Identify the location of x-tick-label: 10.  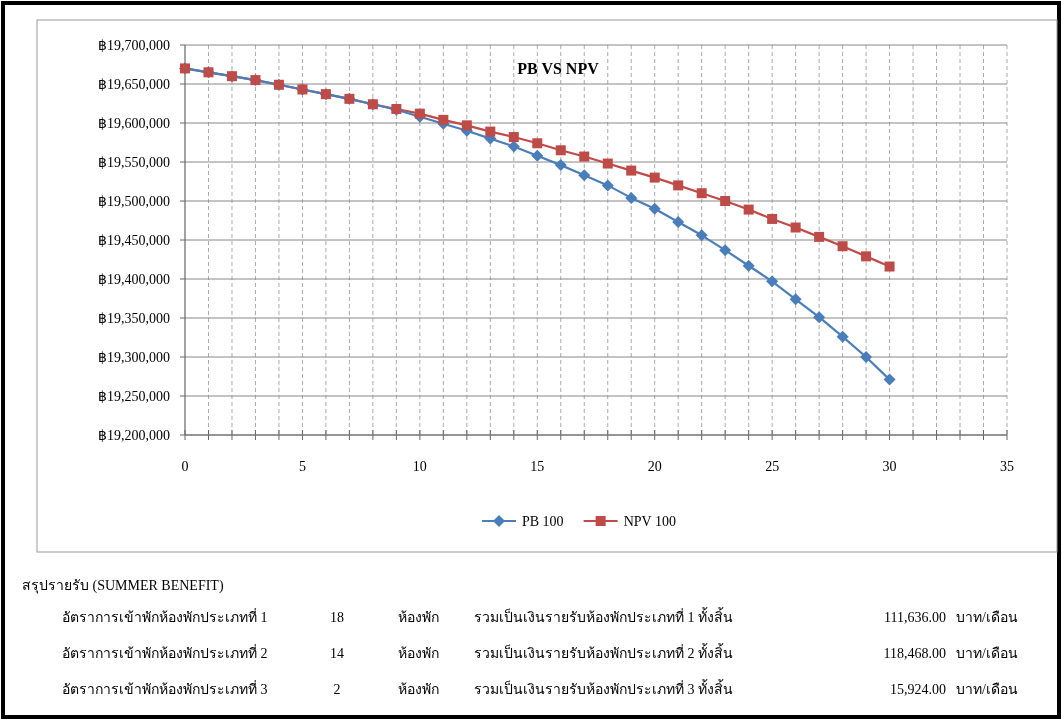
(419, 466).